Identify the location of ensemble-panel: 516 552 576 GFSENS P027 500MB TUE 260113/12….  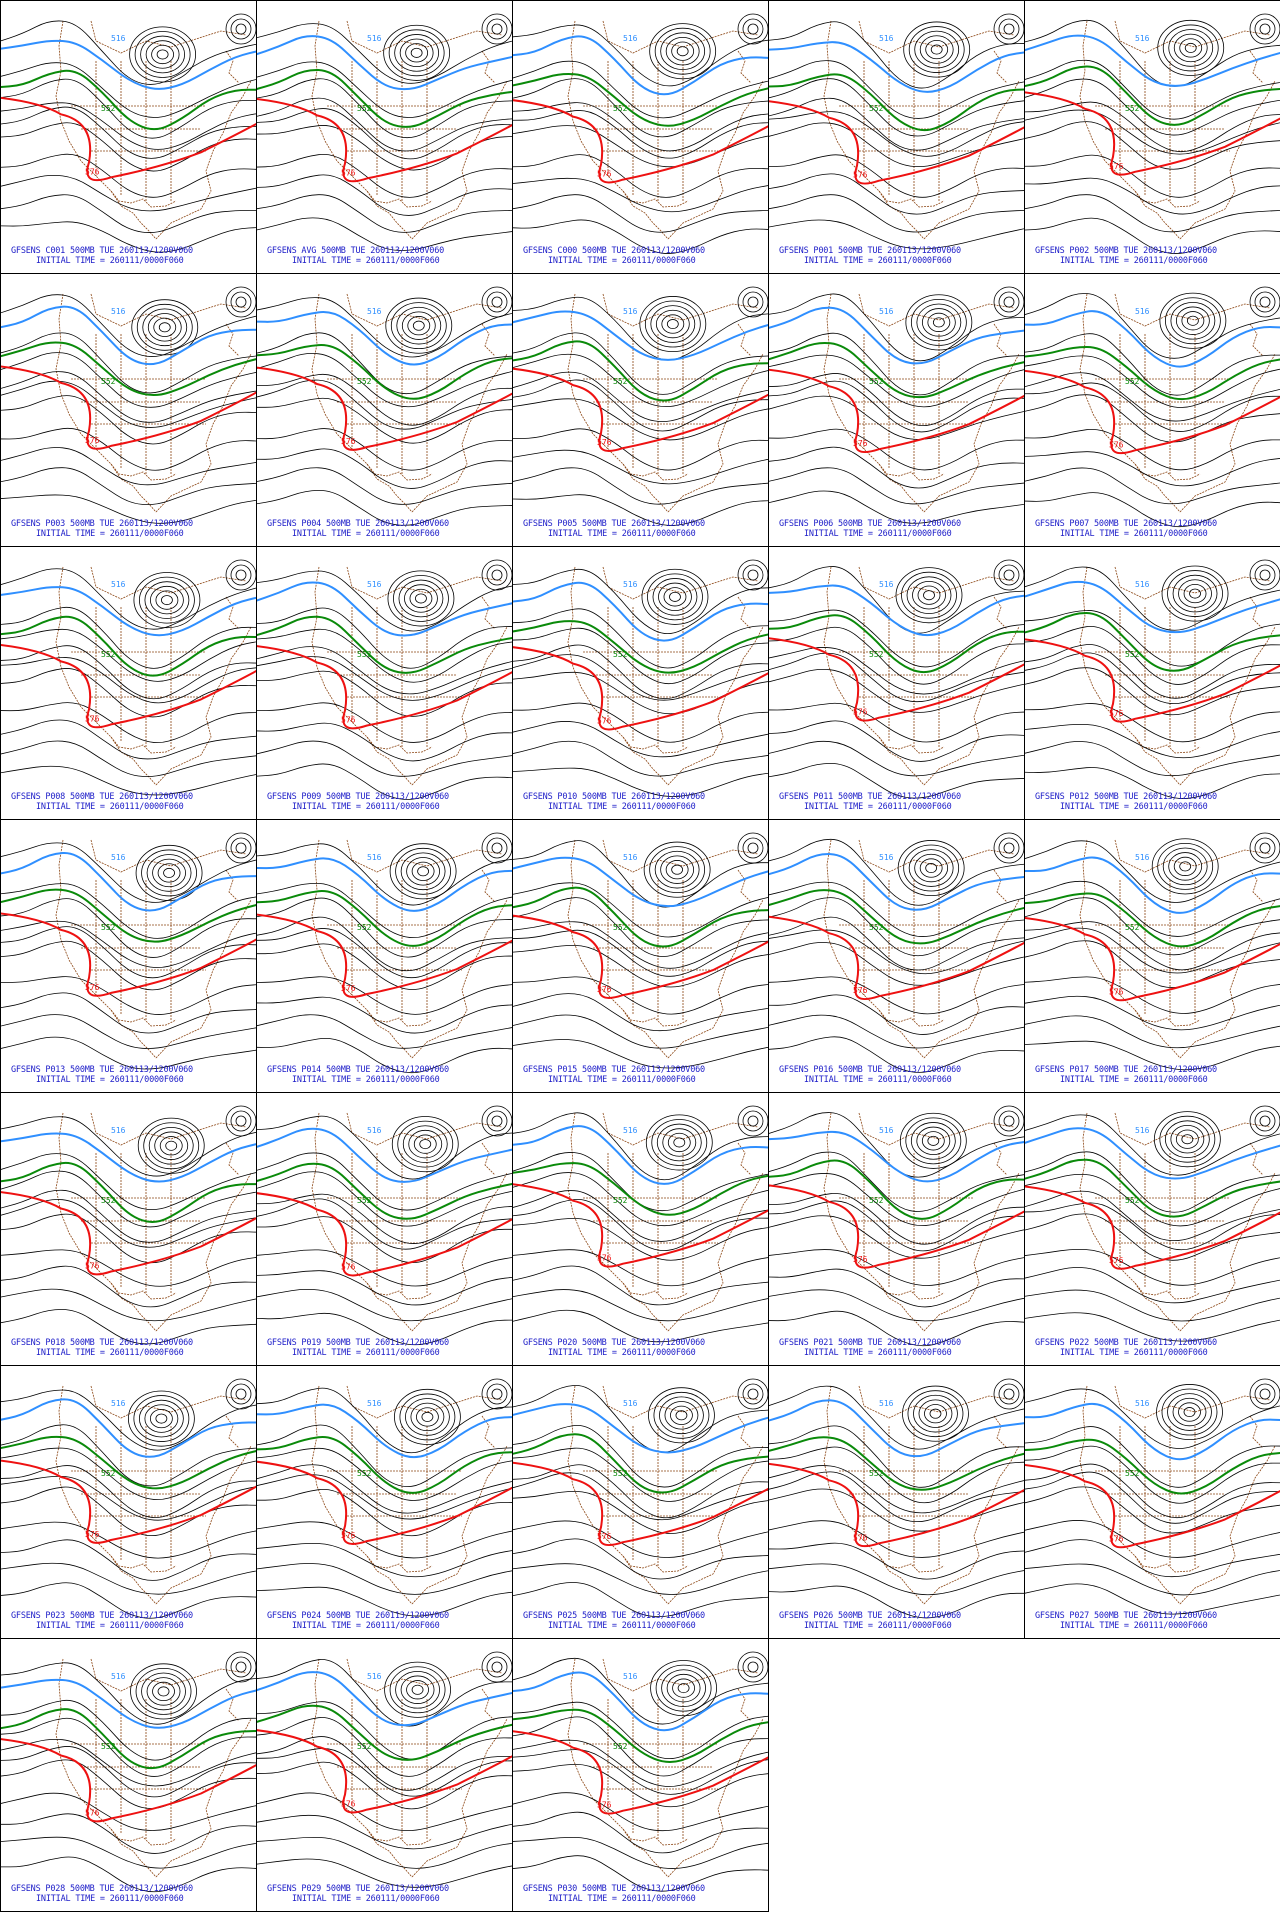
(1152, 1502).